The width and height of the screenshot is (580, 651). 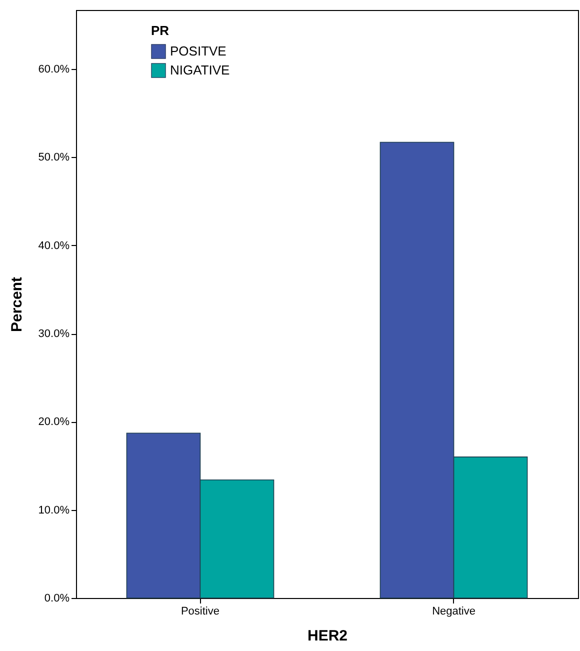 What do you see at coordinates (54, 510) in the screenshot?
I see `y-tick-label: 10.0%` at bounding box center [54, 510].